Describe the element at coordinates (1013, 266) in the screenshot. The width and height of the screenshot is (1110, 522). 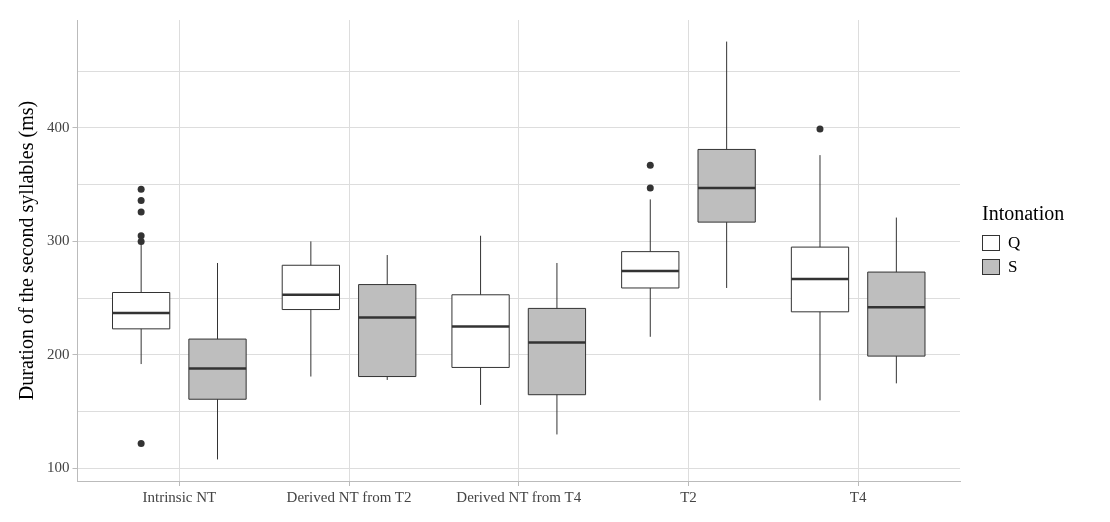
I see `legend-label: S` at that location.